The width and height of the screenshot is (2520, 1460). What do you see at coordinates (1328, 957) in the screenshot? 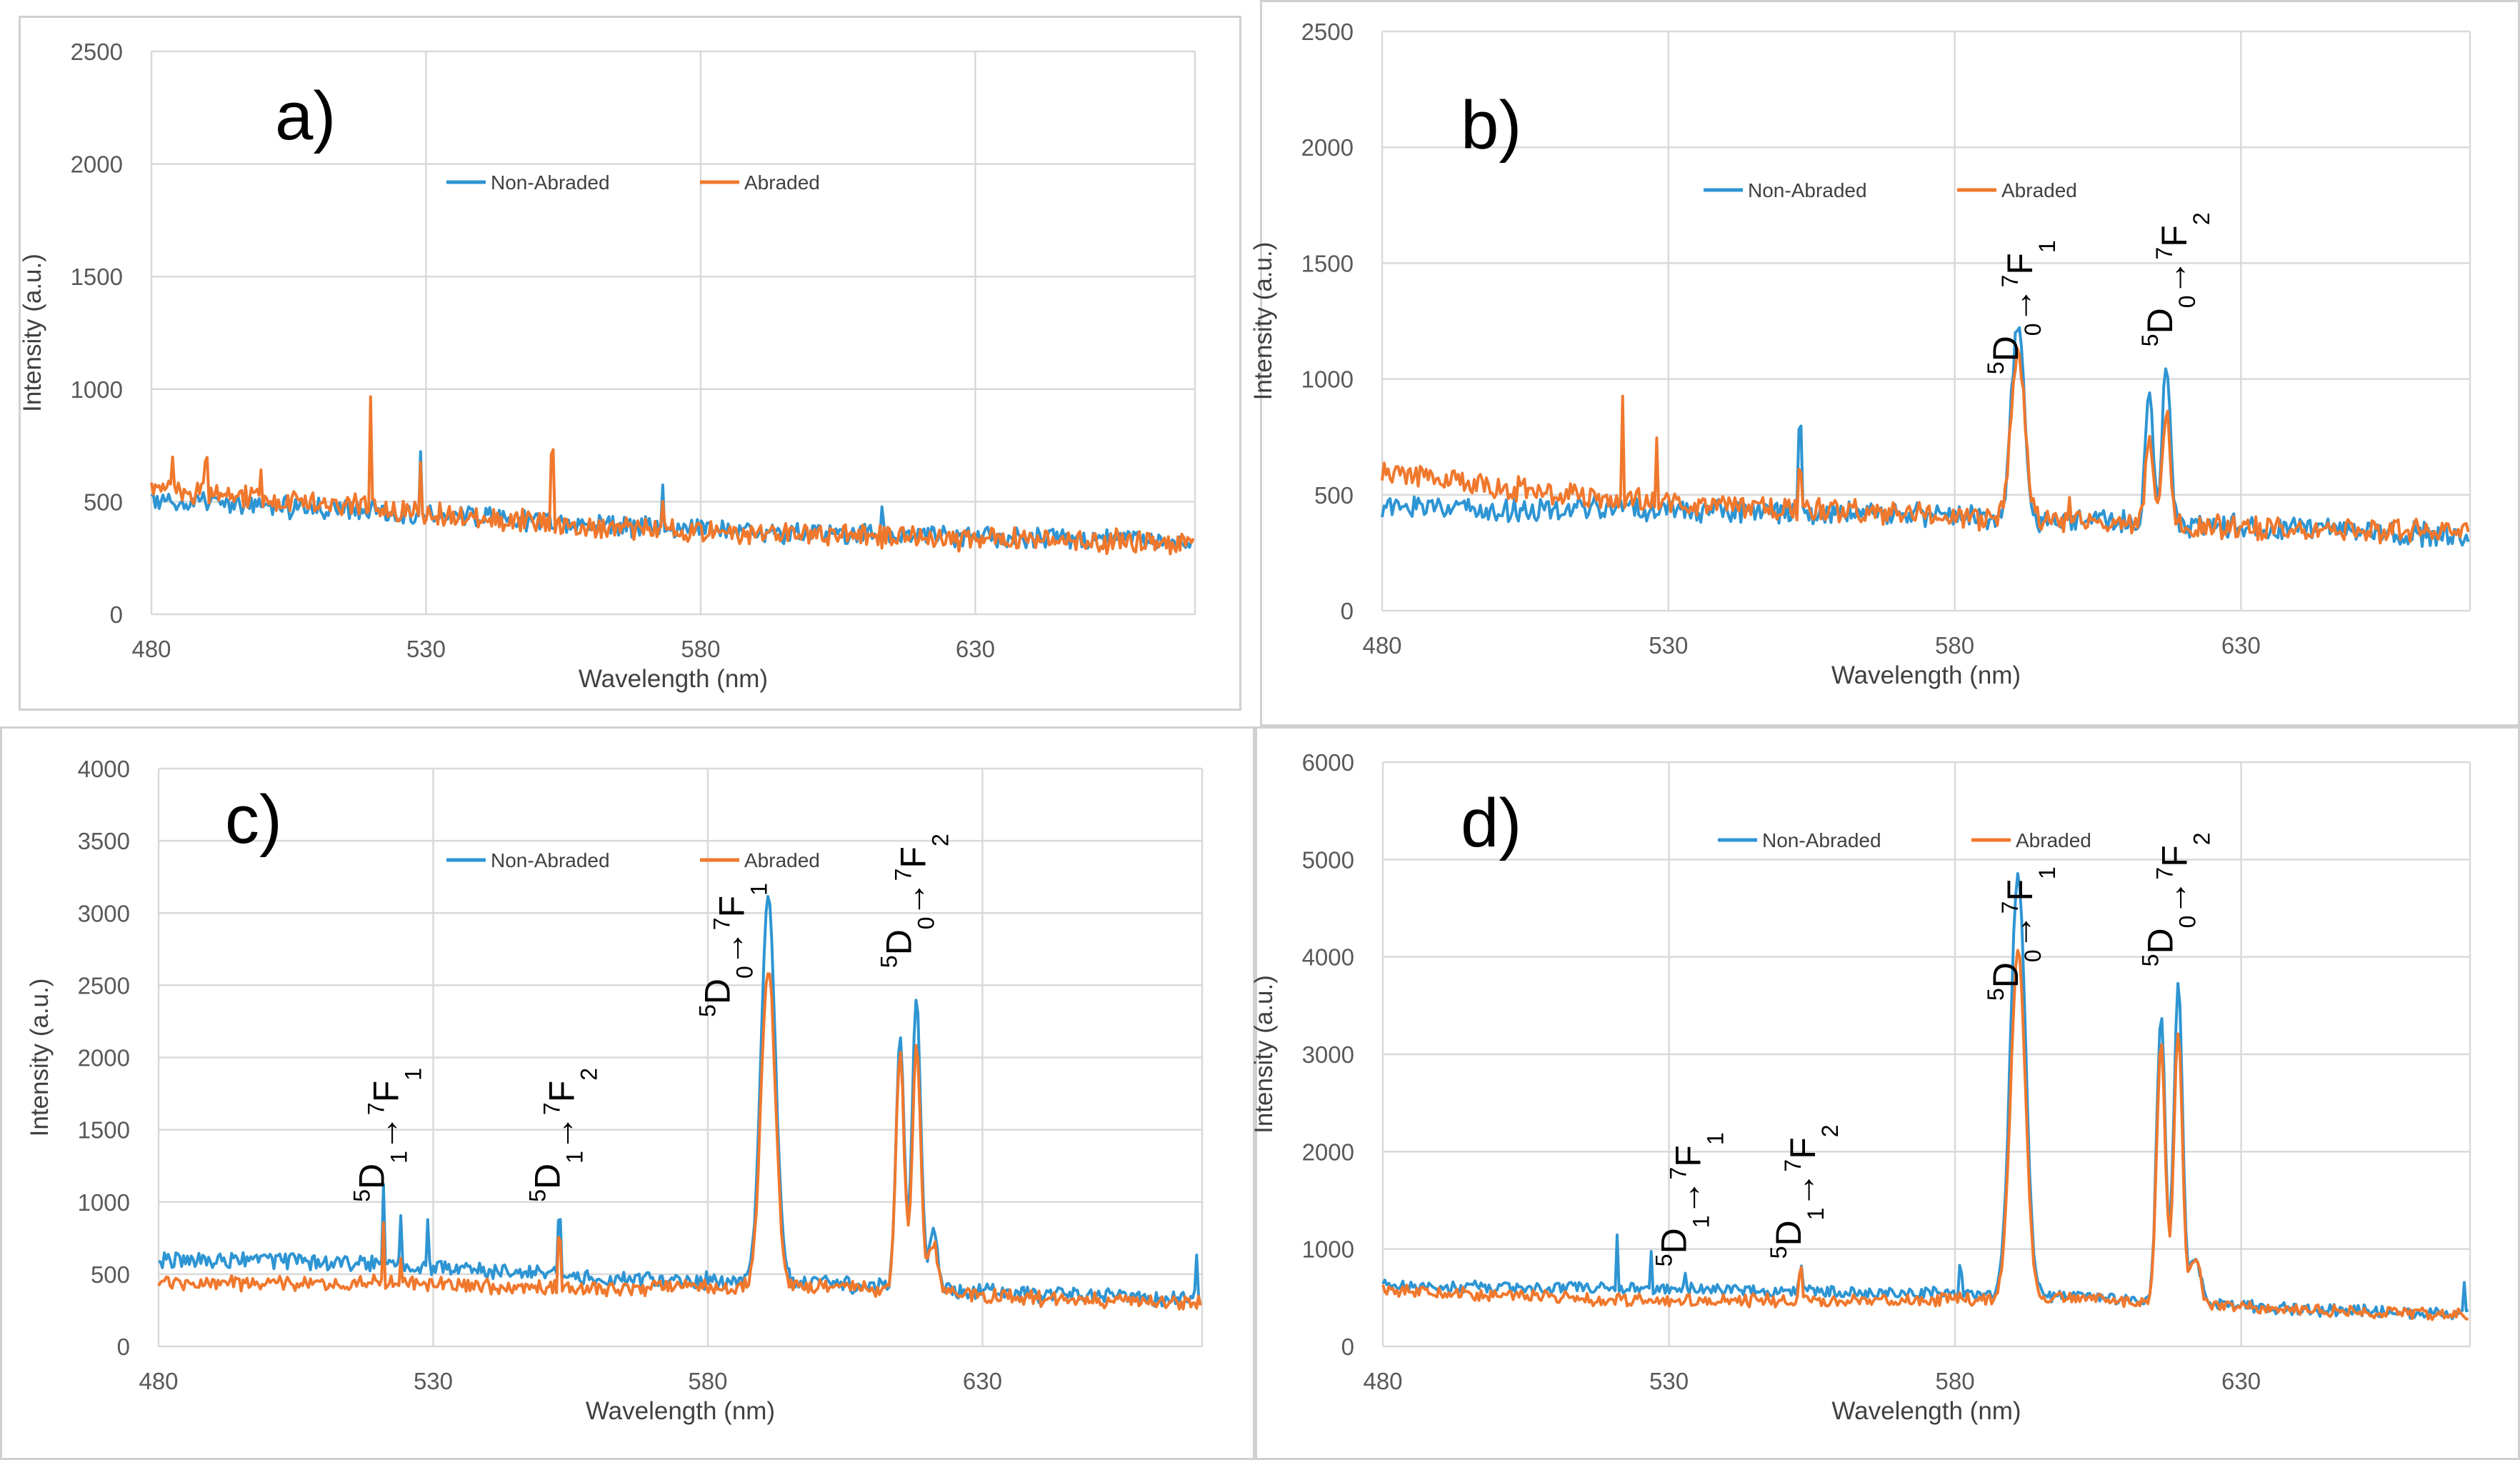
I see `y-tick-label: 4000` at bounding box center [1328, 957].